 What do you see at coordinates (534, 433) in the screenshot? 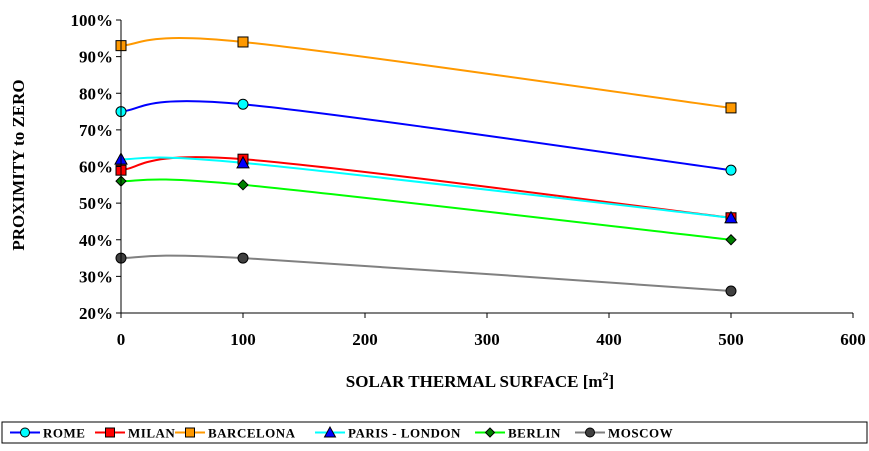
I see `legend-label: BERLIN` at bounding box center [534, 433].